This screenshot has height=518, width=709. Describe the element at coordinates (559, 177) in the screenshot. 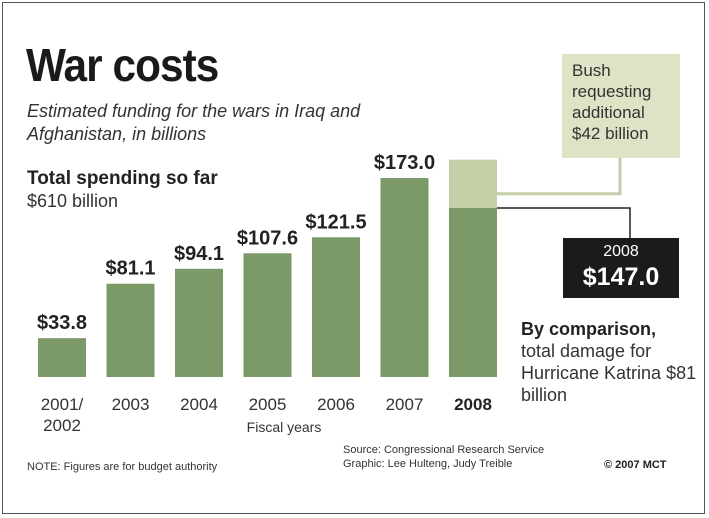

I see `connector-line-request` at that location.